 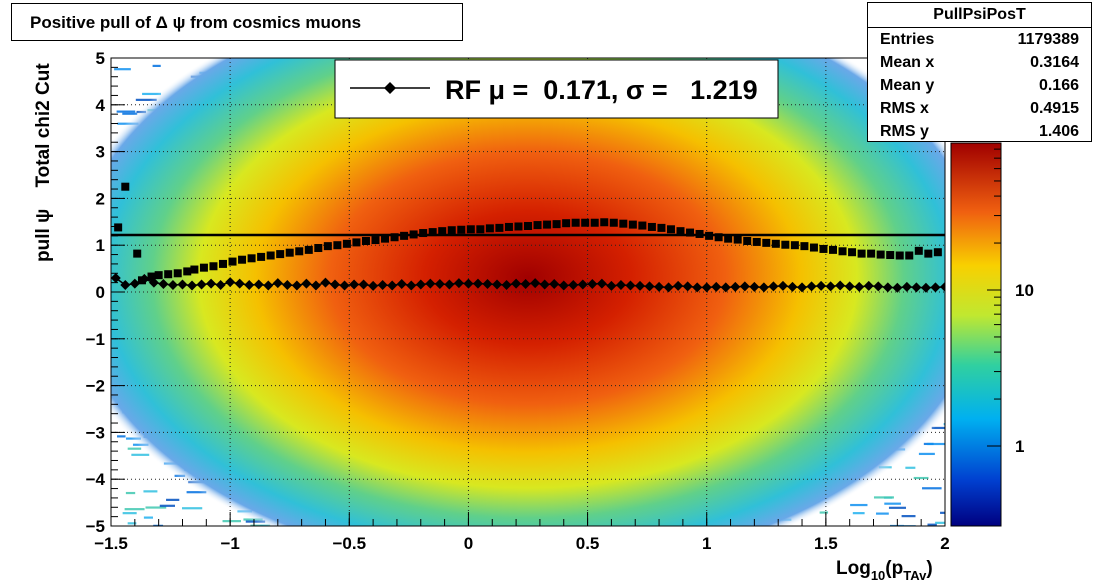 What do you see at coordinates (979, 15) in the screenshot?
I see `stats-title: PullPsiPosT` at bounding box center [979, 15].